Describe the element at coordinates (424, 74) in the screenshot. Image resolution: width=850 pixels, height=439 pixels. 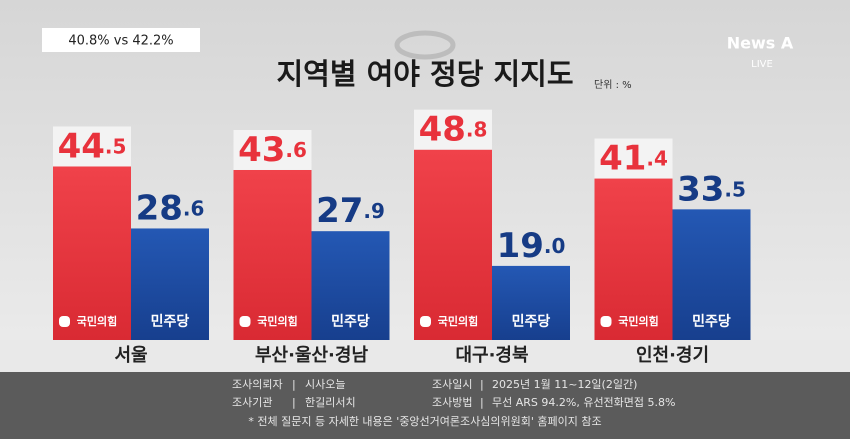
I see `chart-title: 지역별 여야 정당 지지도` at that location.